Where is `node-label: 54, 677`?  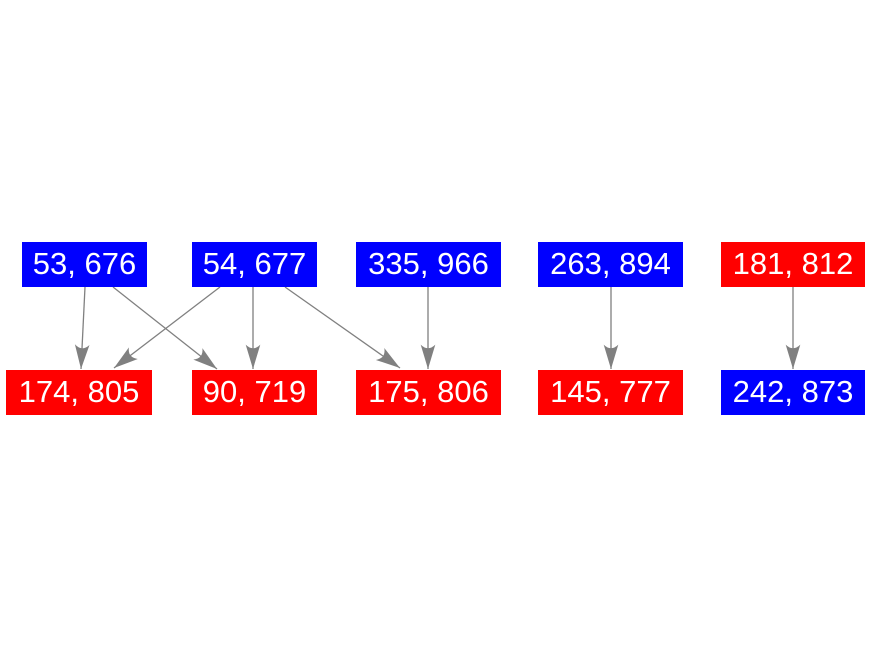
node-label: 54, 677 is located at coordinates (254, 263).